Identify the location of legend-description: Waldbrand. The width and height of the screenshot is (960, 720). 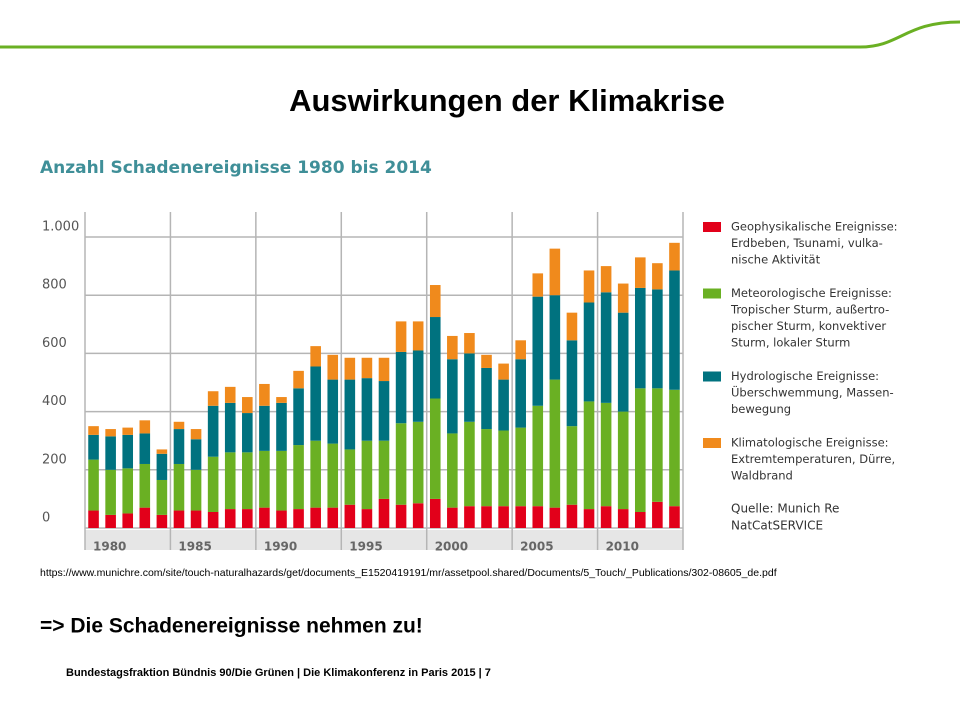
(762, 476).